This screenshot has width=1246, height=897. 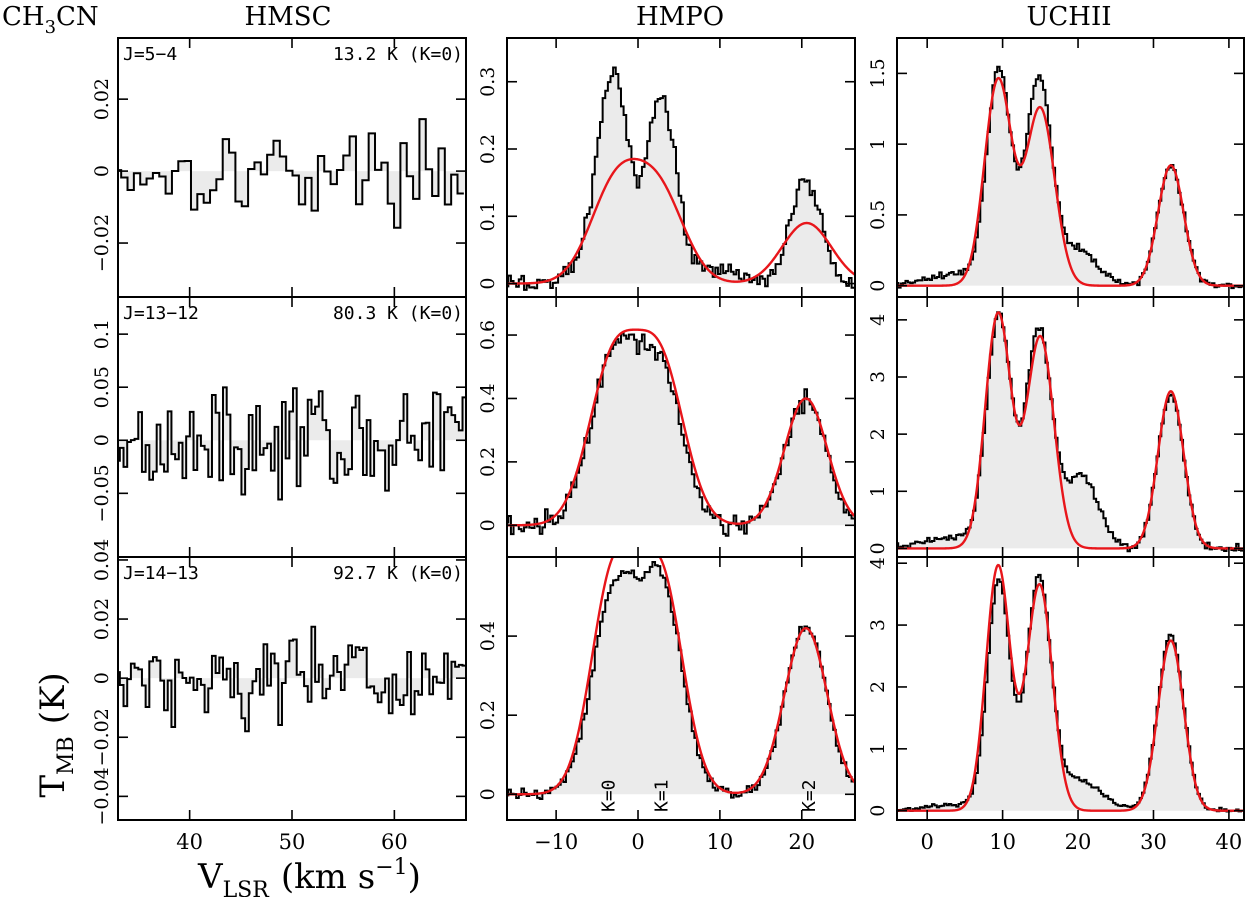 What do you see at coordinates (488, 335) in the screenshot?
I see `y-tick-label: 0.6` at bounding box center [488, 335].